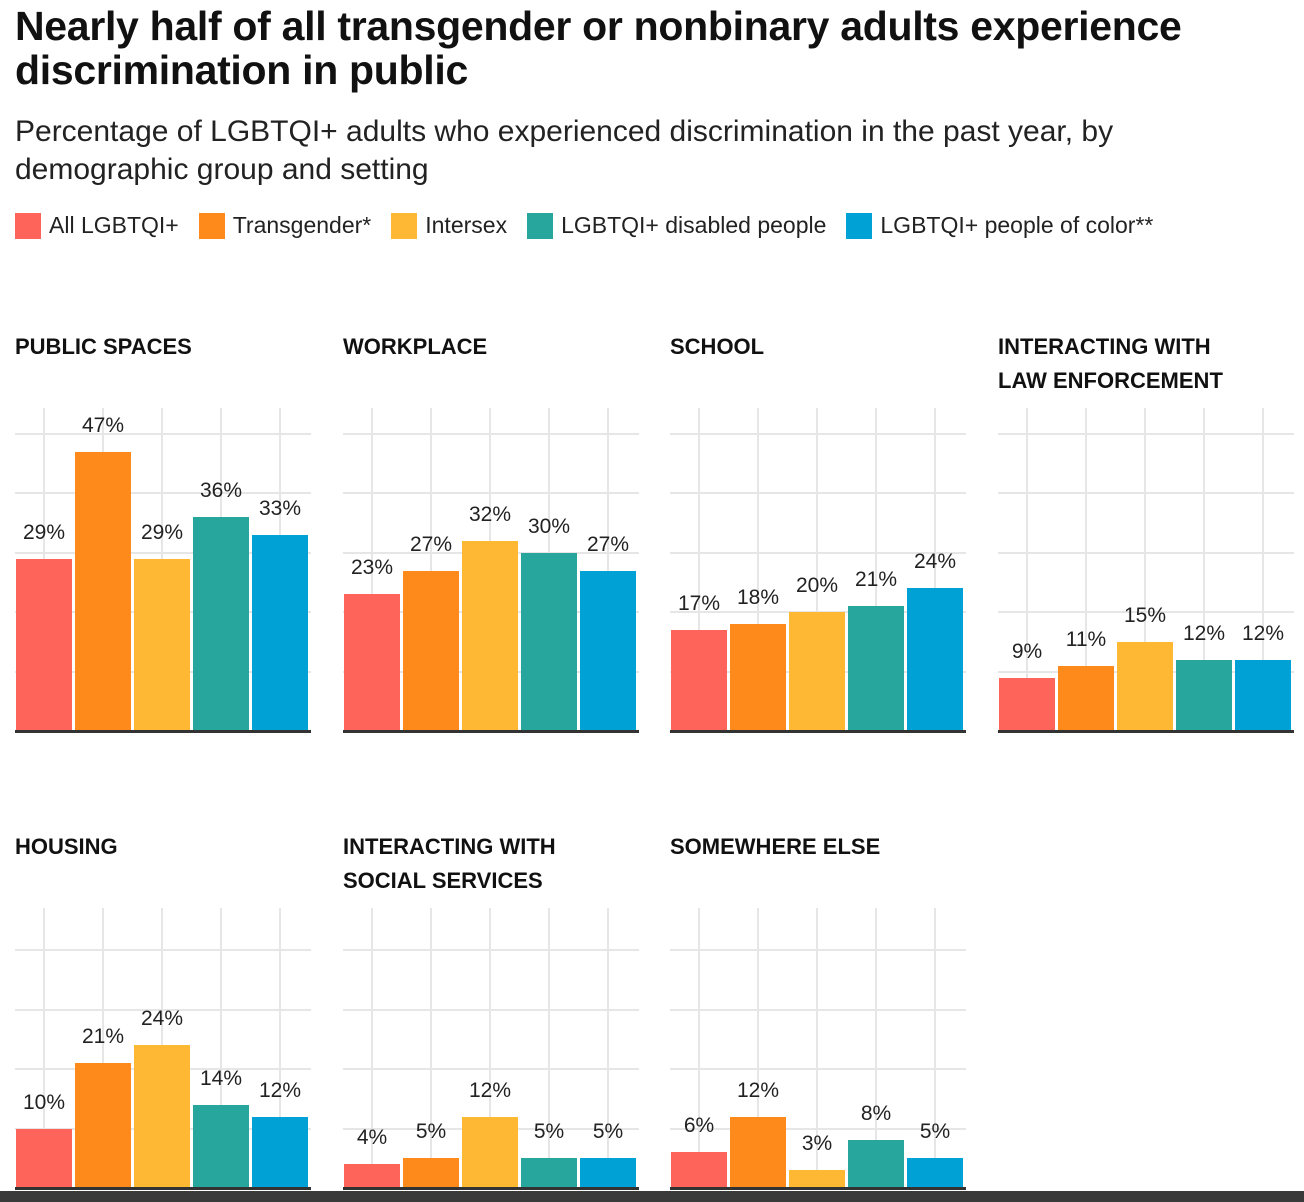 The height and width of the screenshot is (1202, 1304). Describe the element at coordinates (466, 225) in the screenshot. I see `legend-label: Intersex` at that location.